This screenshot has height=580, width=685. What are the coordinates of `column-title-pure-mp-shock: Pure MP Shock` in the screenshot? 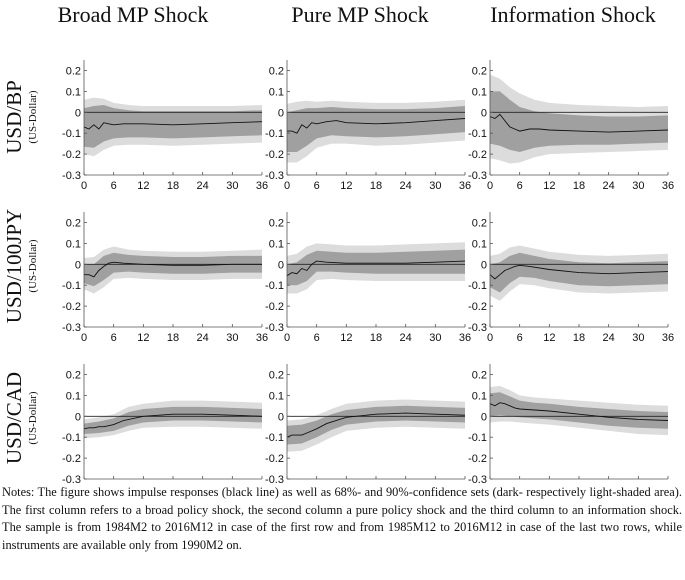 It's located at (359, 14).